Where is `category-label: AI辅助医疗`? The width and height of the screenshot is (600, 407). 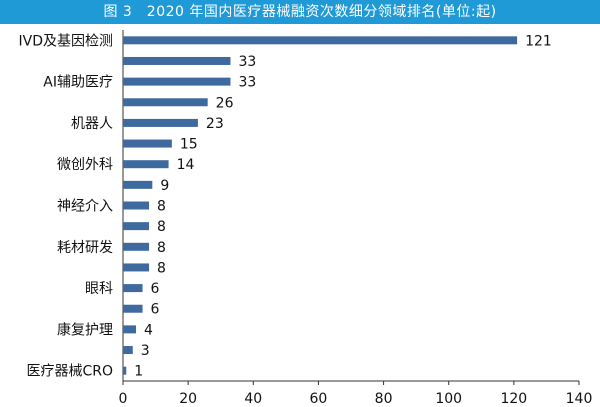
category-label: AI辅助医疗 is located at coordinates (78, 83).